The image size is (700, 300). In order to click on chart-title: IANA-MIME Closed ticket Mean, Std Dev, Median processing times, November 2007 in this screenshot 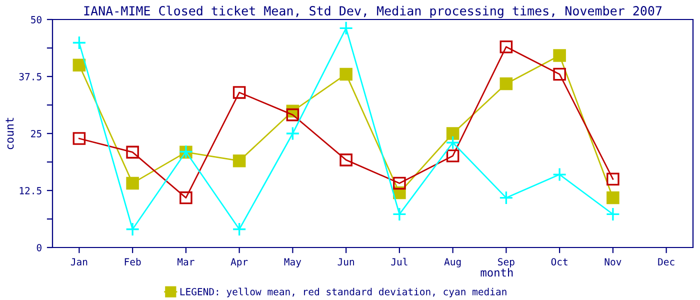, I will do `click(373, 12)`.